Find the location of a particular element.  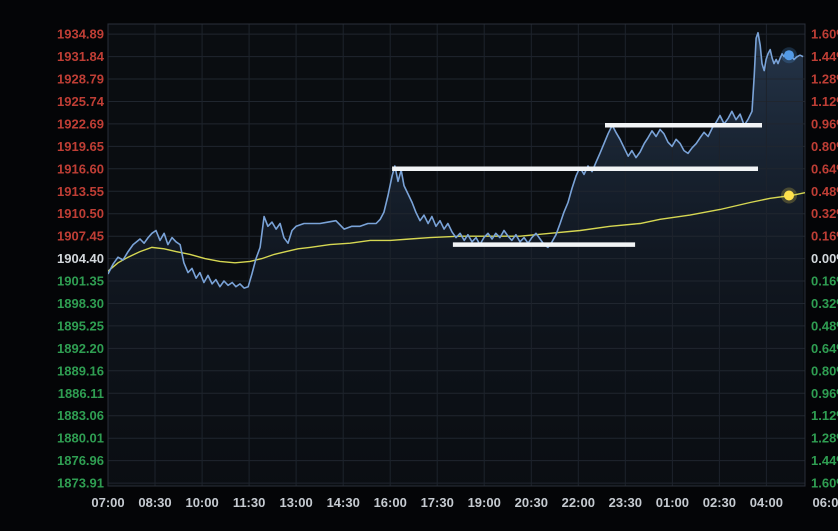

y-axis-price-label: 1895.25 is located at coordinates (80, 325).